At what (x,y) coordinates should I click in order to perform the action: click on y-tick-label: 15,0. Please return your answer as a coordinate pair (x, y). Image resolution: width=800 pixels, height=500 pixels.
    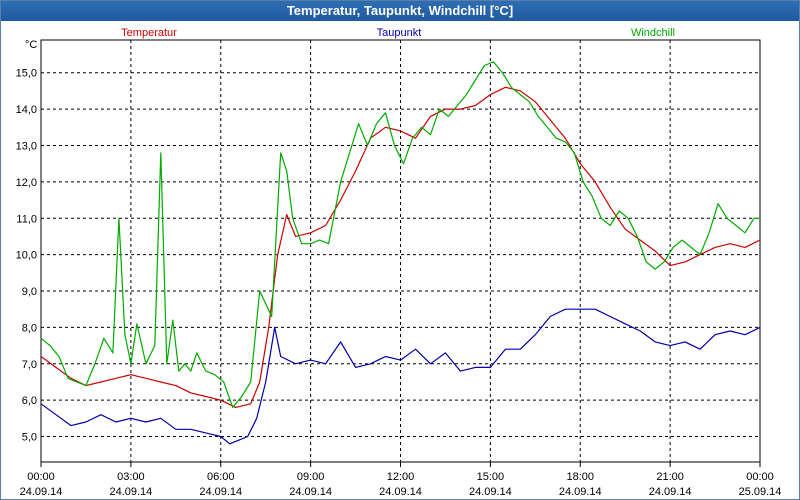
    Looking at the image, I should click on (26, 74).